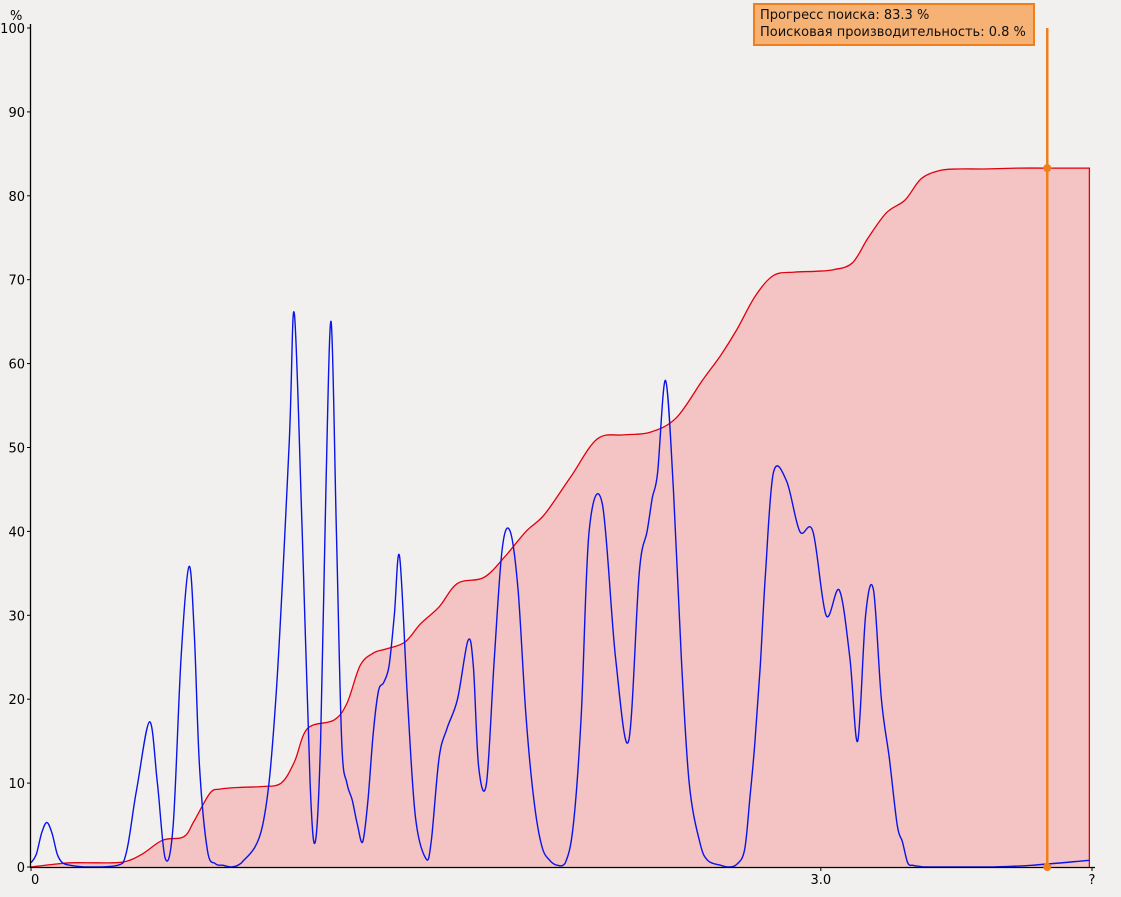  What do you see at coordinates (16, 784) in the screenshot?
I see `y-tick-label: 10` at bounding box center [16, 784].